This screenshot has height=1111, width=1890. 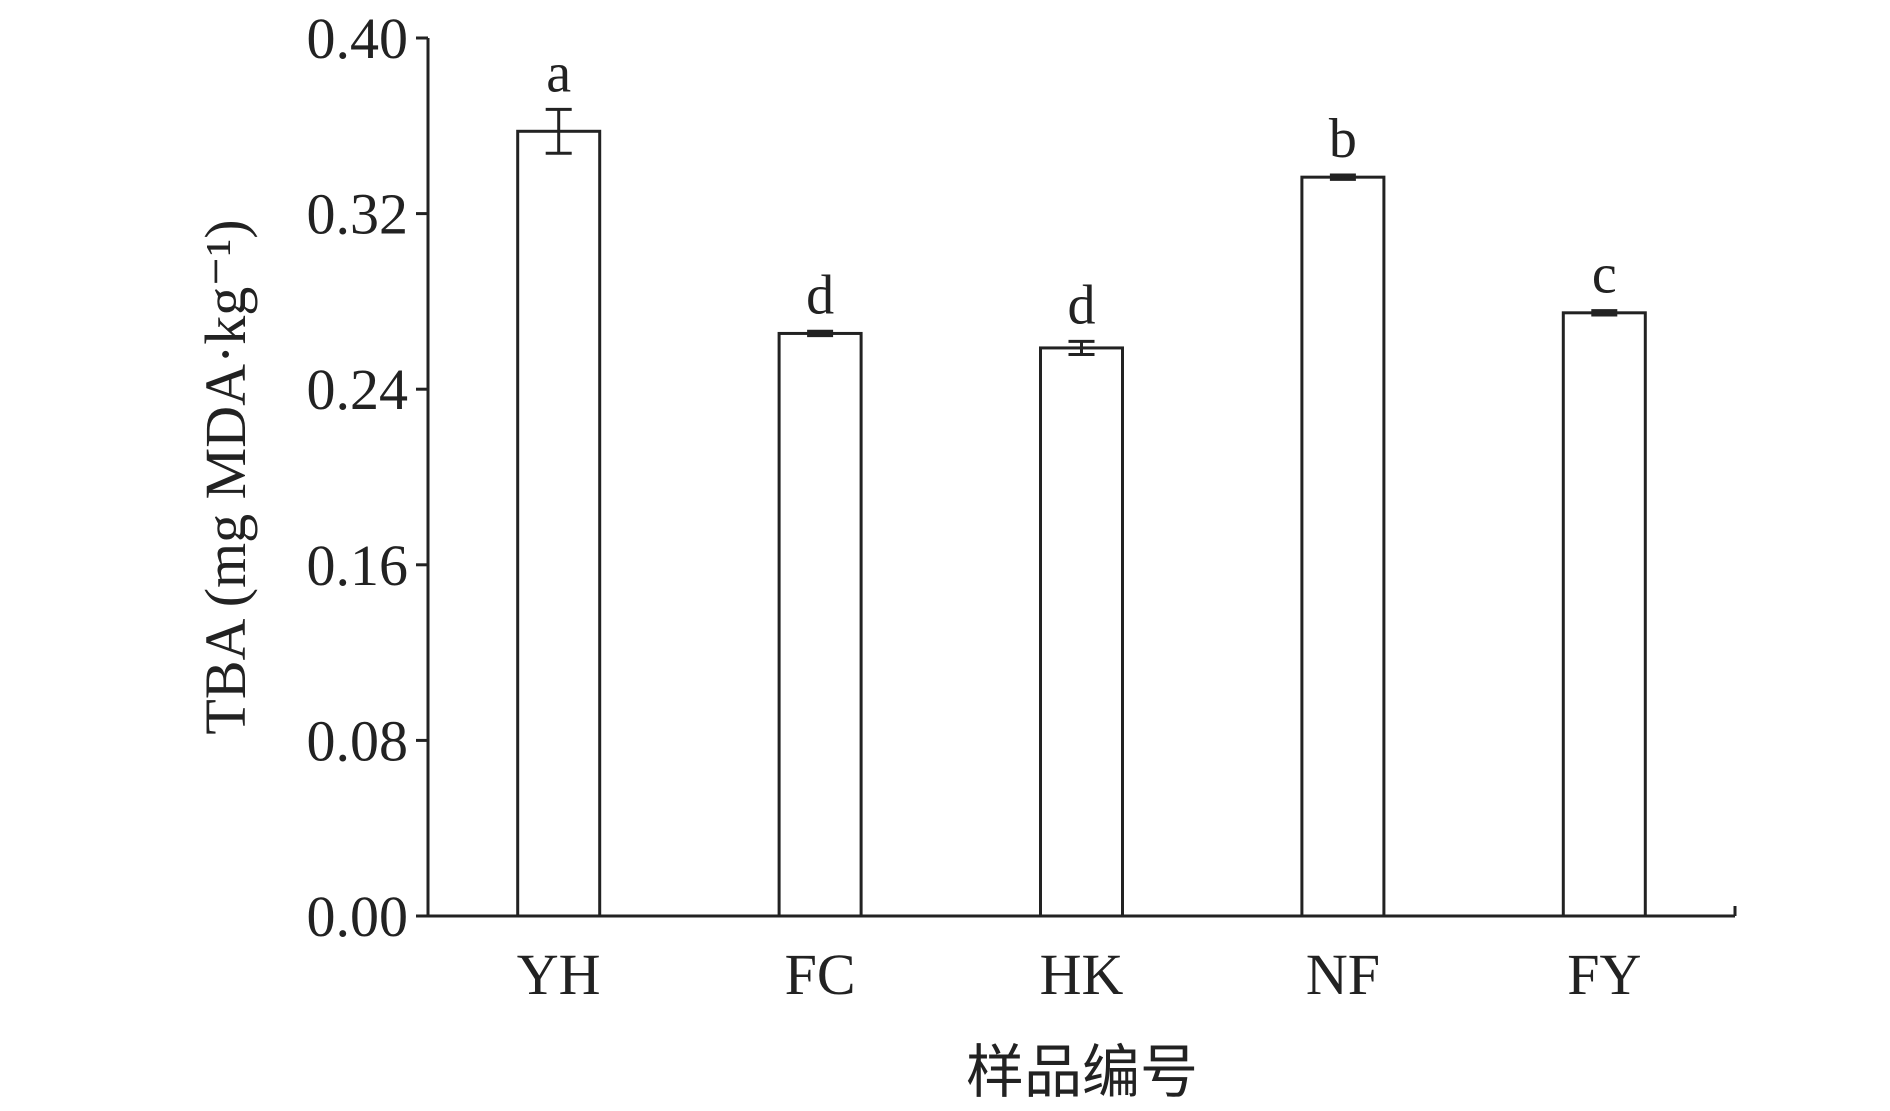 What do you see at coordinates (559, 974) in the screenshot?
I see `x-tick-label: YH` at bounding box center [559, 974].